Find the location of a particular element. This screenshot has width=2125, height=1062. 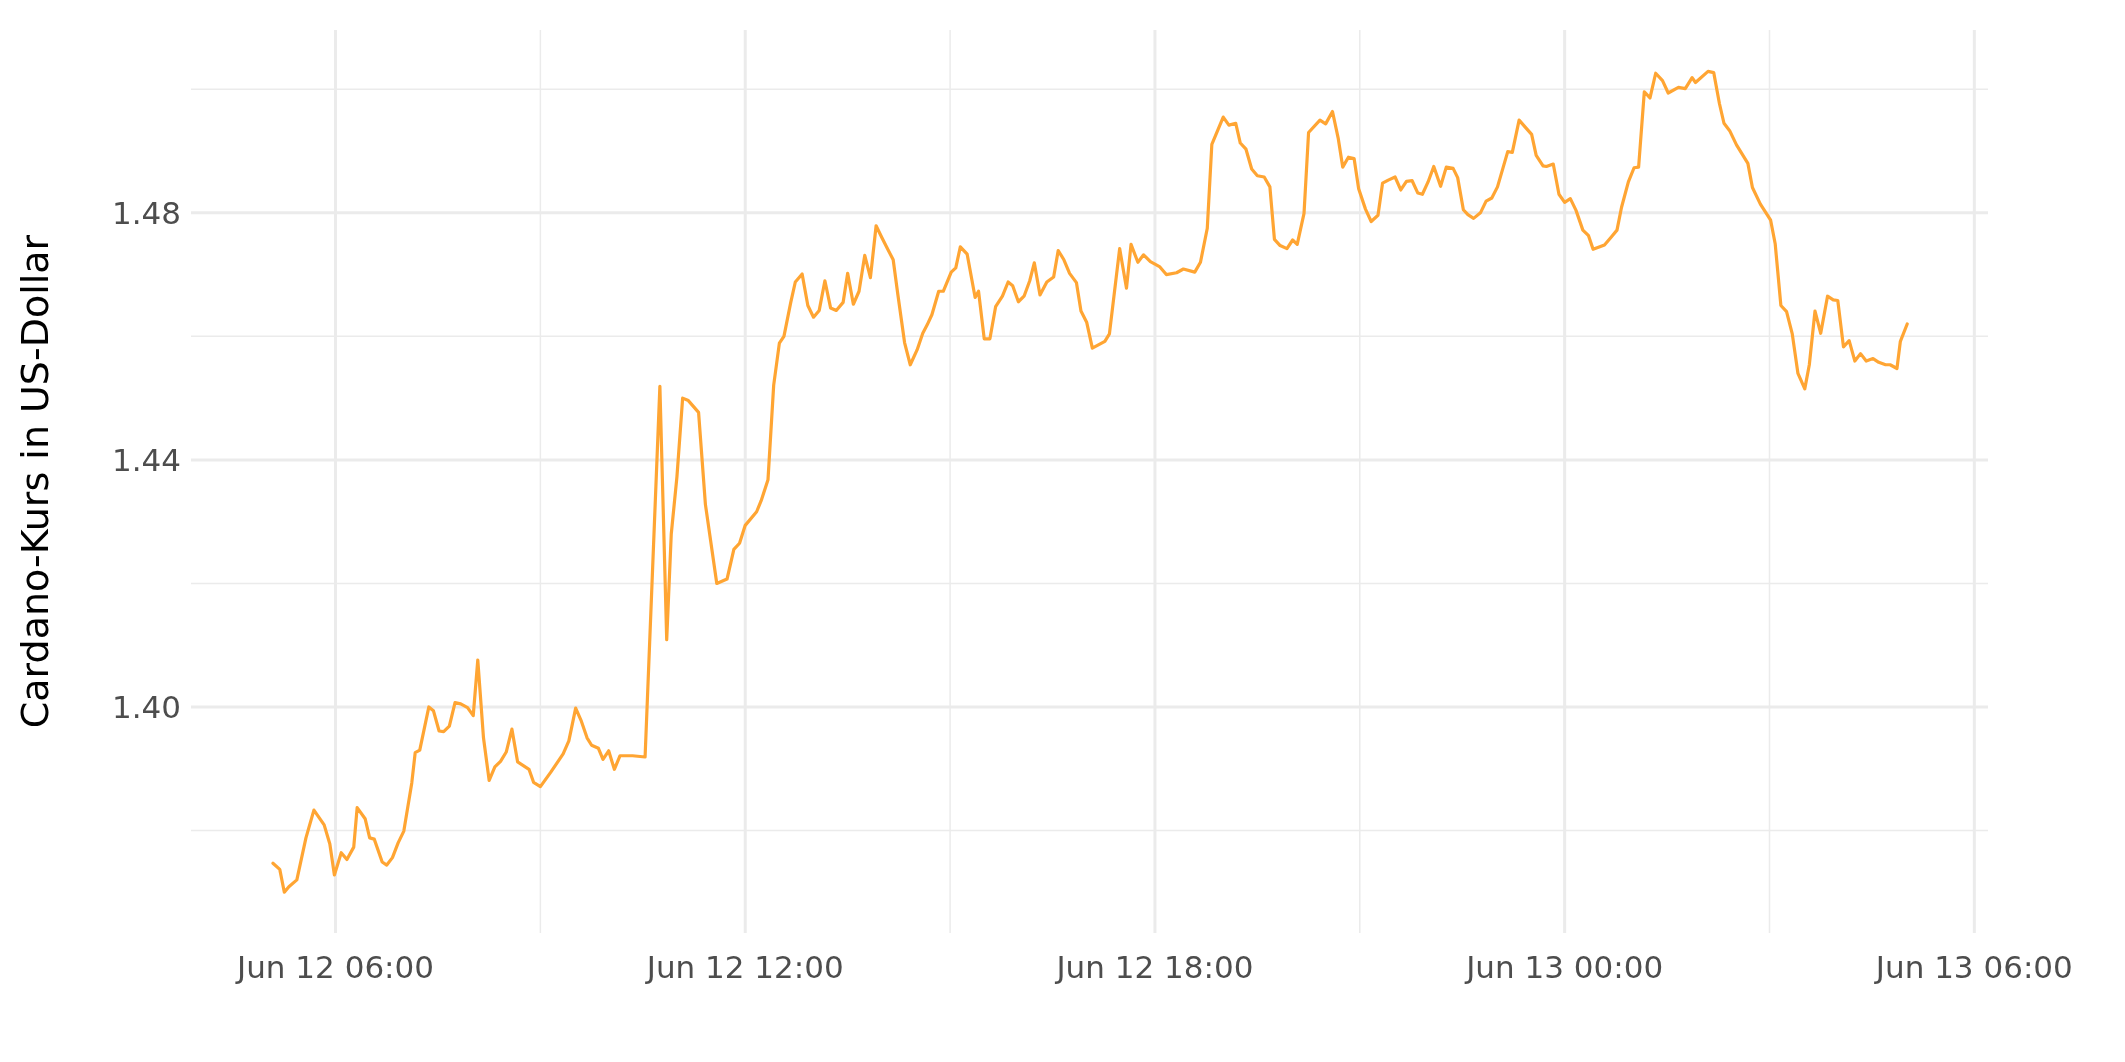

y-tick-label: 1.44 is located at coordinates (146, 459).